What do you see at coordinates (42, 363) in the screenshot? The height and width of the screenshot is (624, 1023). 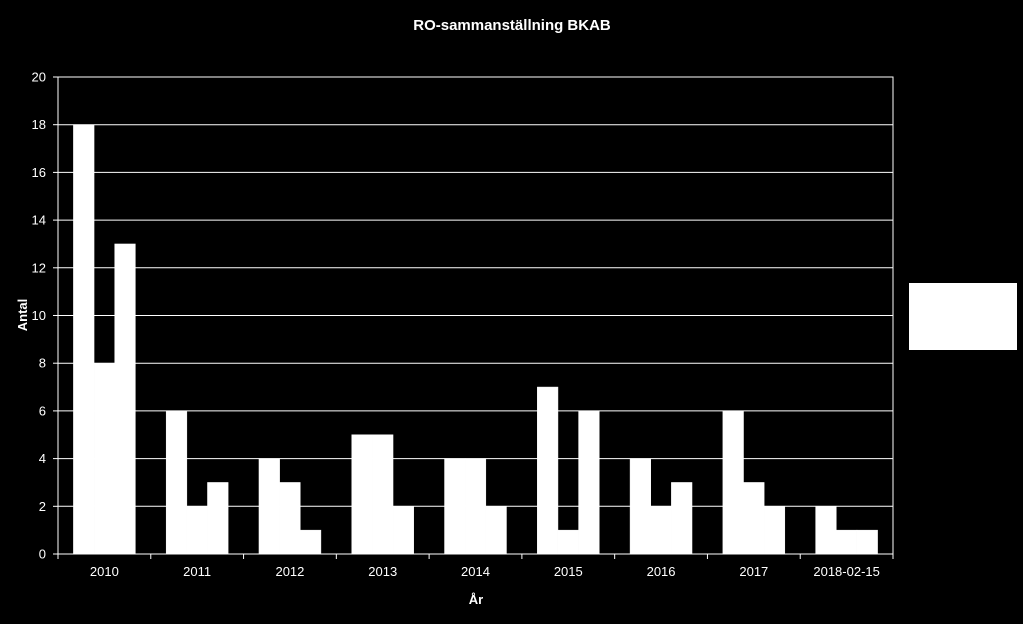 I see `y-tick-label: 8` at bounding box center [42, 363].